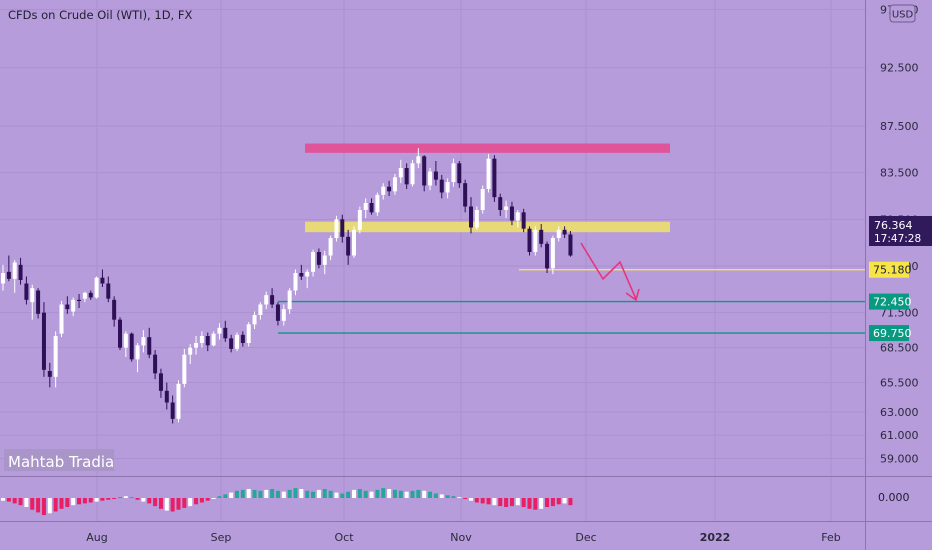 The image size is (932, 550). I want to click on currency-button: USD, so click(902, 13).